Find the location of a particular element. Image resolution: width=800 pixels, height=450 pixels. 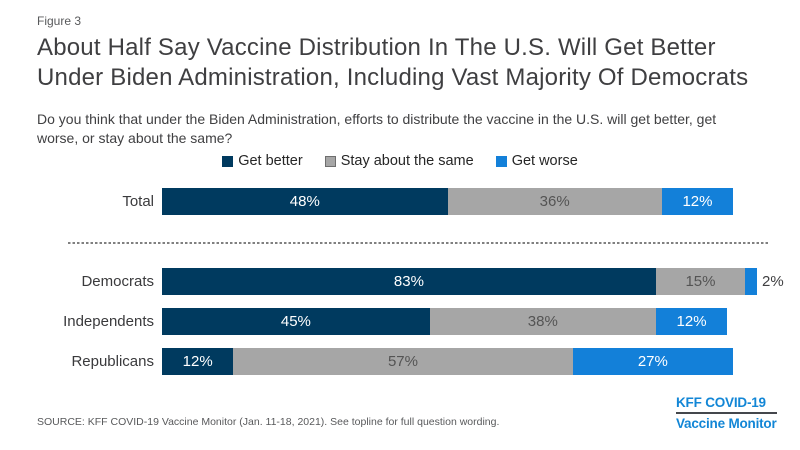

bar-value-label: 36% is located at coordinates (554, 201).